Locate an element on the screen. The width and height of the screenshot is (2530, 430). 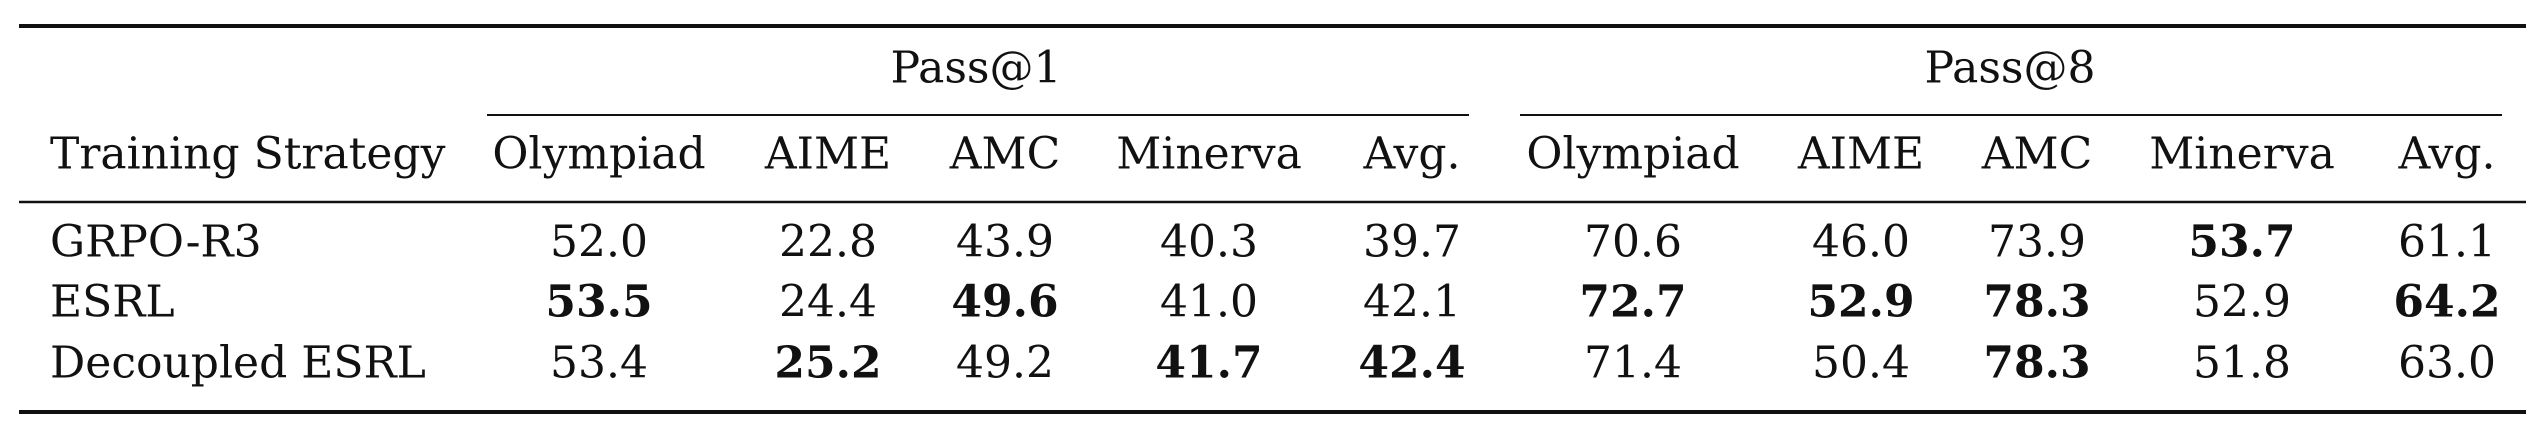
cell: 42.4 is located at coordinates (1411, 363).